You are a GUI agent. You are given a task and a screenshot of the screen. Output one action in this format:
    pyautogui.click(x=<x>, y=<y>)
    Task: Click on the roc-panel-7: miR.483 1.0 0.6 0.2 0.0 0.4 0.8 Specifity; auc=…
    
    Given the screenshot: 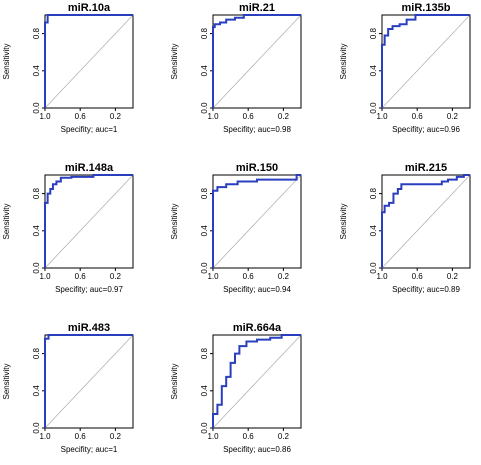 What is the action you would take?
    pyautogui.click(x=68, y=388)
    